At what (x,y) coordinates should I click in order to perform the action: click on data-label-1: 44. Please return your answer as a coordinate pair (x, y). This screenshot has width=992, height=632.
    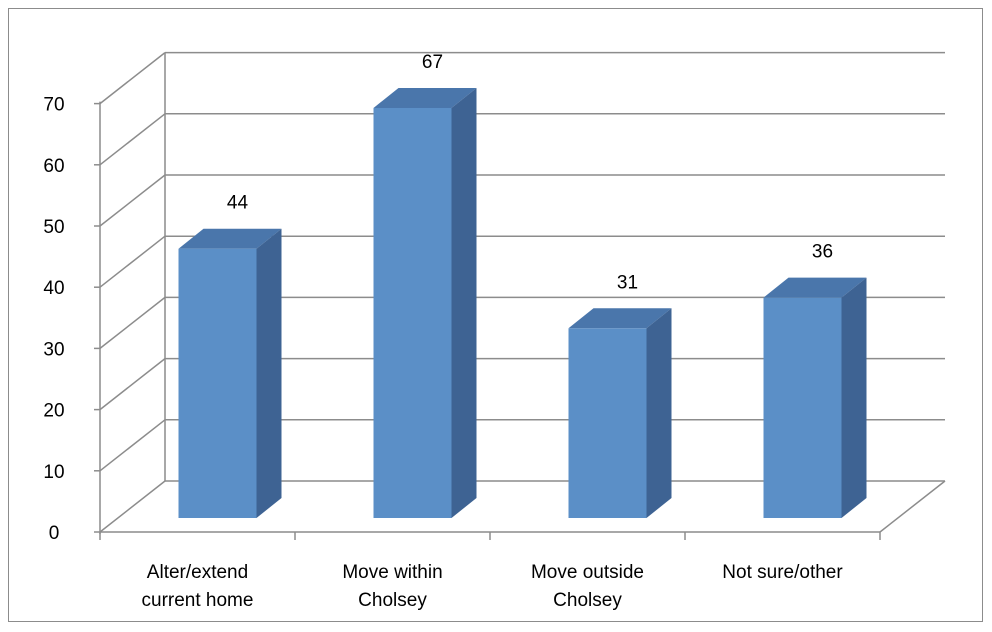
    Looking at the image, I should click on (238, 203).